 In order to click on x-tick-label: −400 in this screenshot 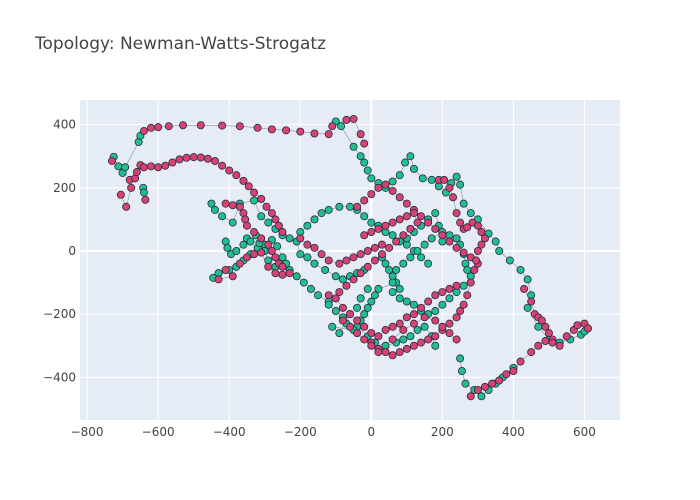, I will do `click(229, 432)`.